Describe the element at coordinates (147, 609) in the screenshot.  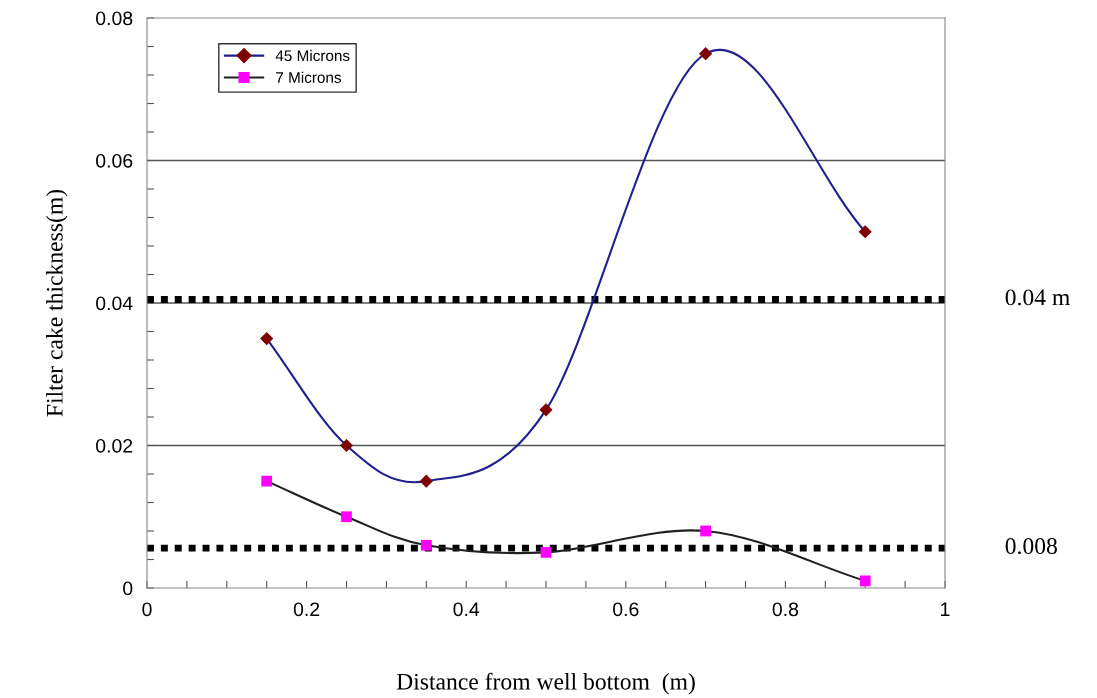
I see `x-tick-label: 0` at that location.